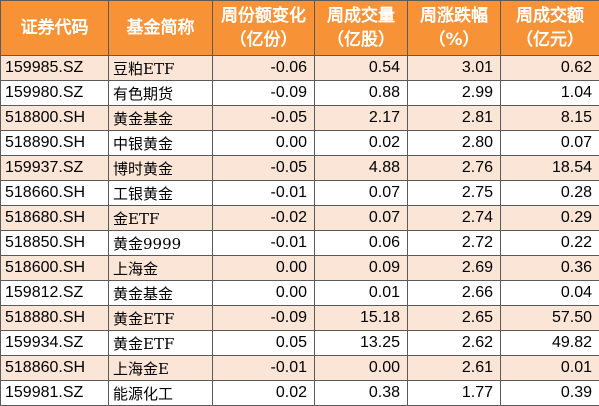  I want to click on cell-change-pct: 2.76, so click(454, 168).